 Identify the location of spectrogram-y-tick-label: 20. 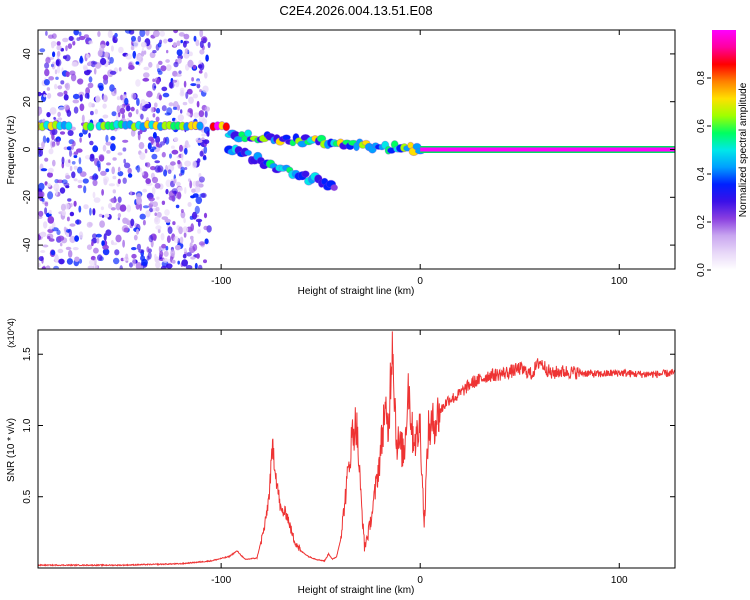
(27, 102).